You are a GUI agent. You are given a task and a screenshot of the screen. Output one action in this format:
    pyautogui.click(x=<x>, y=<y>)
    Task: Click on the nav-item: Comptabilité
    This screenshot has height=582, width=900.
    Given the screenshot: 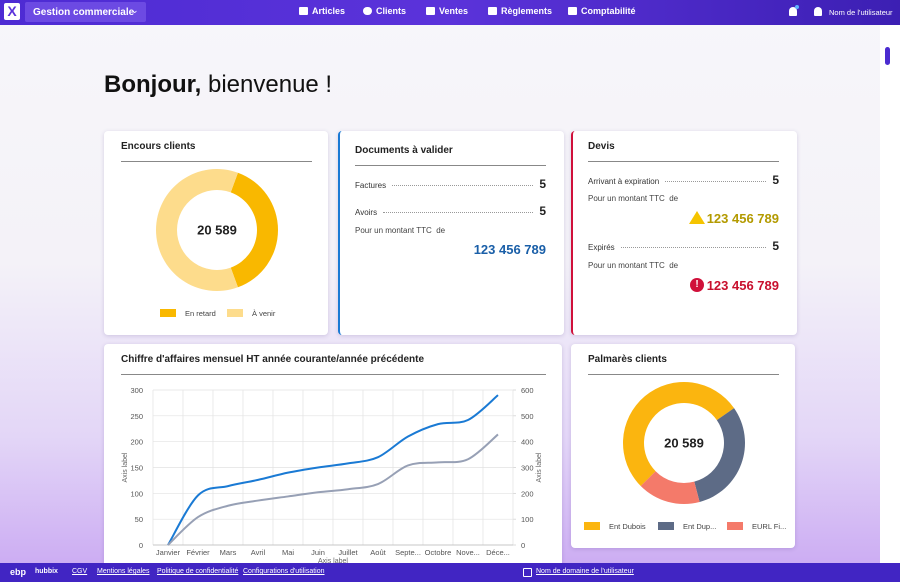 What is the action you would take?
    pyautogui.click(x=602, y=11)
    